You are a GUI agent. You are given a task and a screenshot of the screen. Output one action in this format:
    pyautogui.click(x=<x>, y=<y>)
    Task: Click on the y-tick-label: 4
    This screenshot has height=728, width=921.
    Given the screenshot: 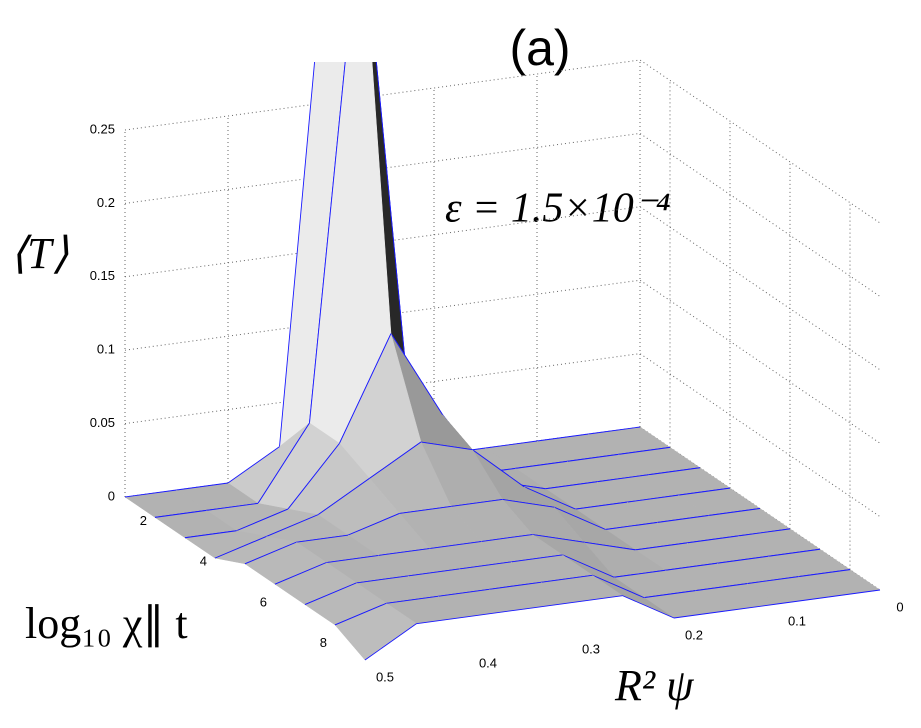 What is the action you would take?
    pyautogui.click(x=203, y=561)
    